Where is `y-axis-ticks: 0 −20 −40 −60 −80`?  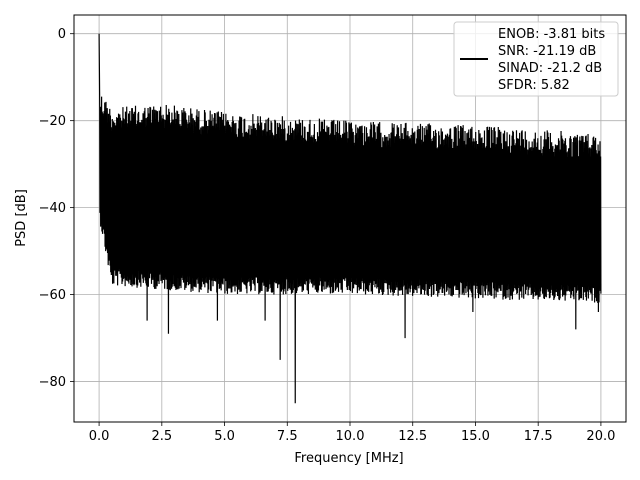
y-axis-ticks: 0 −20 −40 −60 −80 is located at coordinates (56, 208).